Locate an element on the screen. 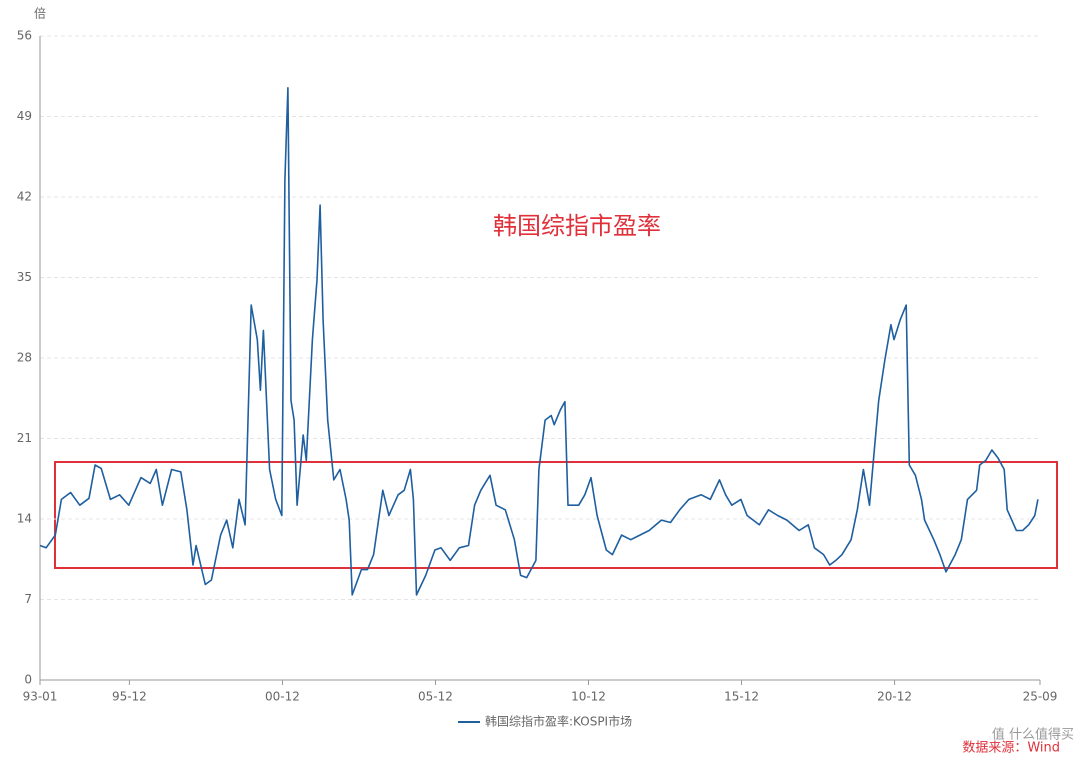  x-tick-label: 95-12 is located at coordinates (129, 697).